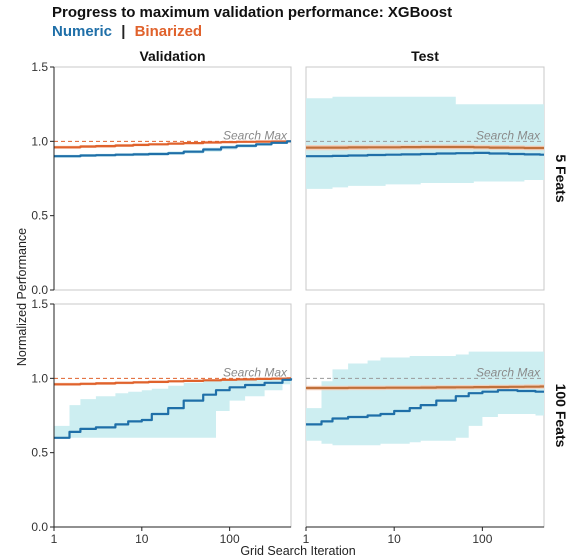  Describe the element at coordinates (297, 551) in the screenshot. I see `x-axis-title: Grid Search Iteration` at that location.